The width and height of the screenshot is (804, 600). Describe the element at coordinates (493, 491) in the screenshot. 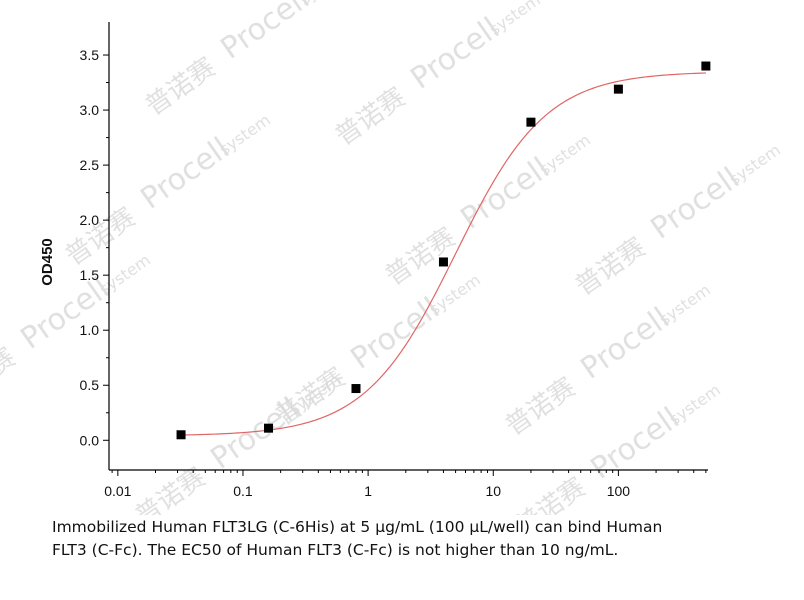

I see `x-tick-label: 10` at that location.